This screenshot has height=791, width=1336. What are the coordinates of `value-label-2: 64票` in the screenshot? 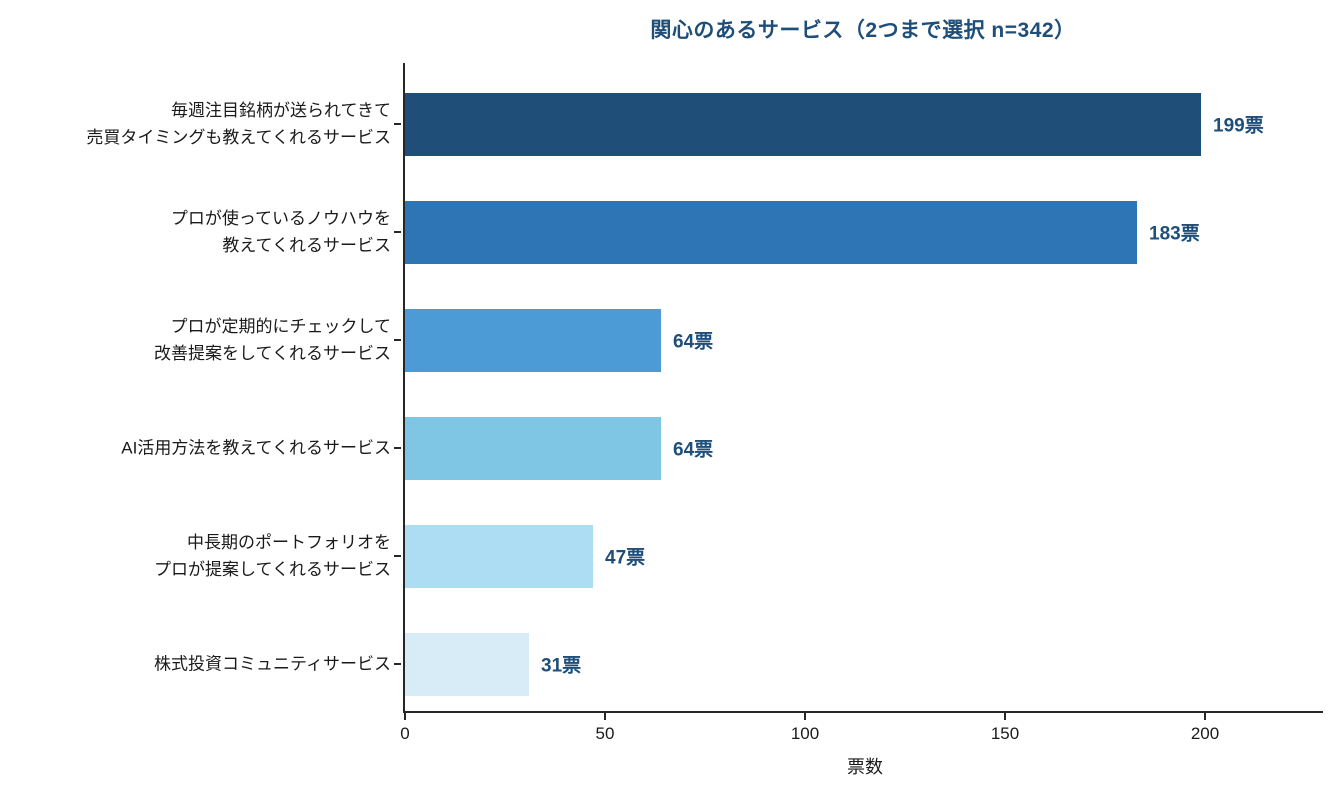 It's located at (693, 342).